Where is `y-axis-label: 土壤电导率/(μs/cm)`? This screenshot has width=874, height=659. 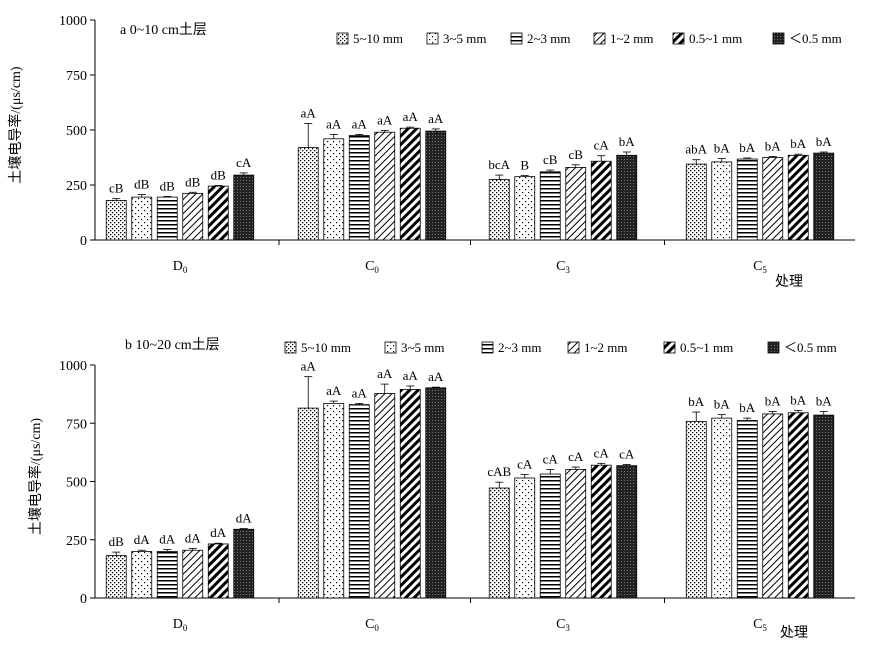
y-axis-label: 土壤电导率/(μs/cm) is located at coordinates (15, 124).